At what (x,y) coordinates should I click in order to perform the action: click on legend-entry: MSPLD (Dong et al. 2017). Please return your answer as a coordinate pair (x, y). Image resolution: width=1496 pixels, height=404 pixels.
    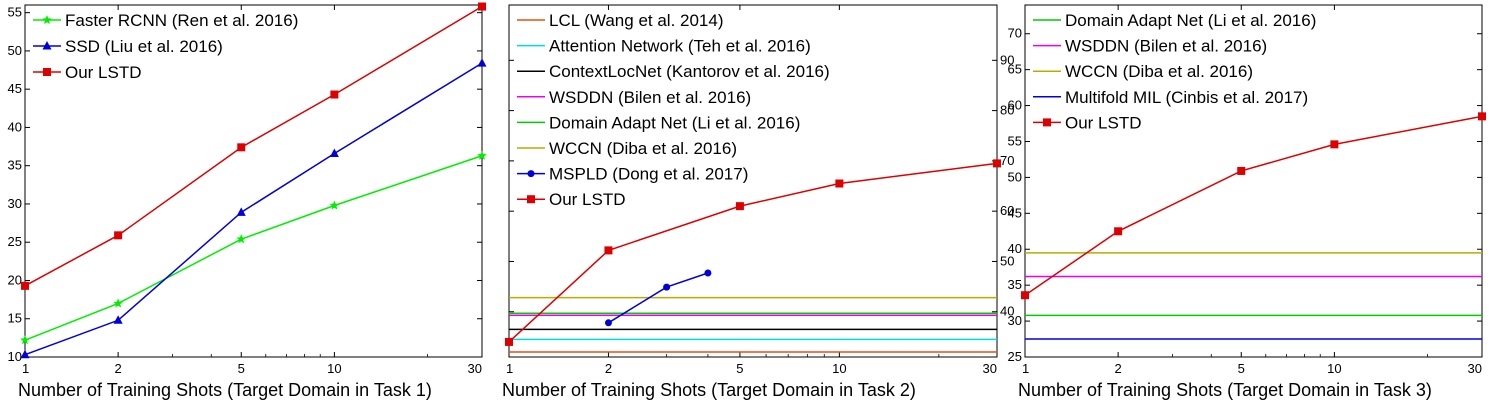
    Looking at the image, I should click on (648, 174).